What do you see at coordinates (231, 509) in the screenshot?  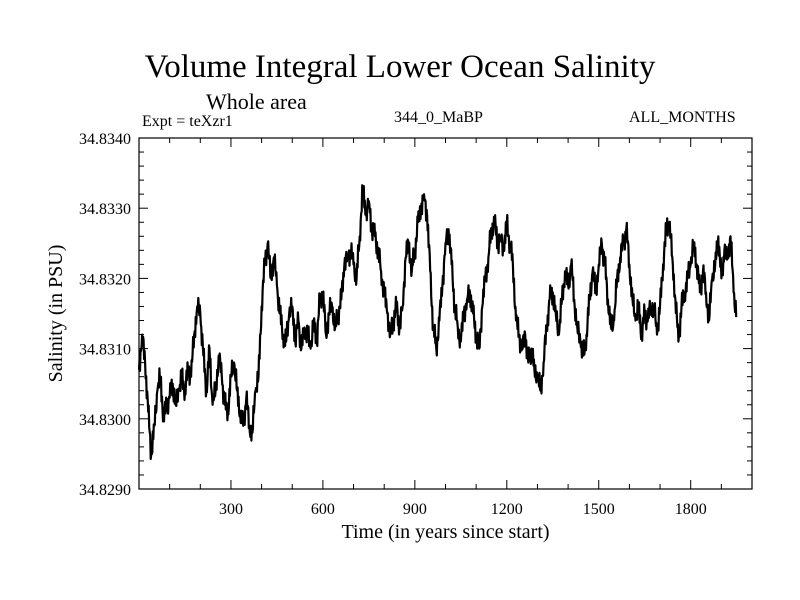 I see `x-tick-label: 300` at bounding box center [231, 509].